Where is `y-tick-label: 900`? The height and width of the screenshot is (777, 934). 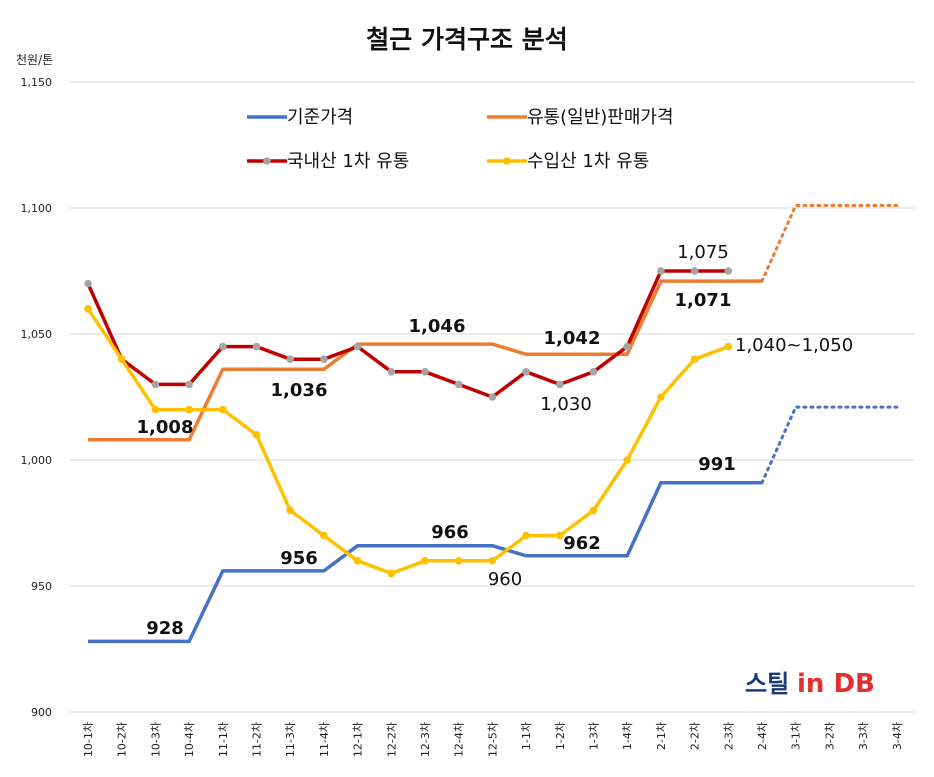 y-tick-label: 900 is located at coordinates (41, 712).